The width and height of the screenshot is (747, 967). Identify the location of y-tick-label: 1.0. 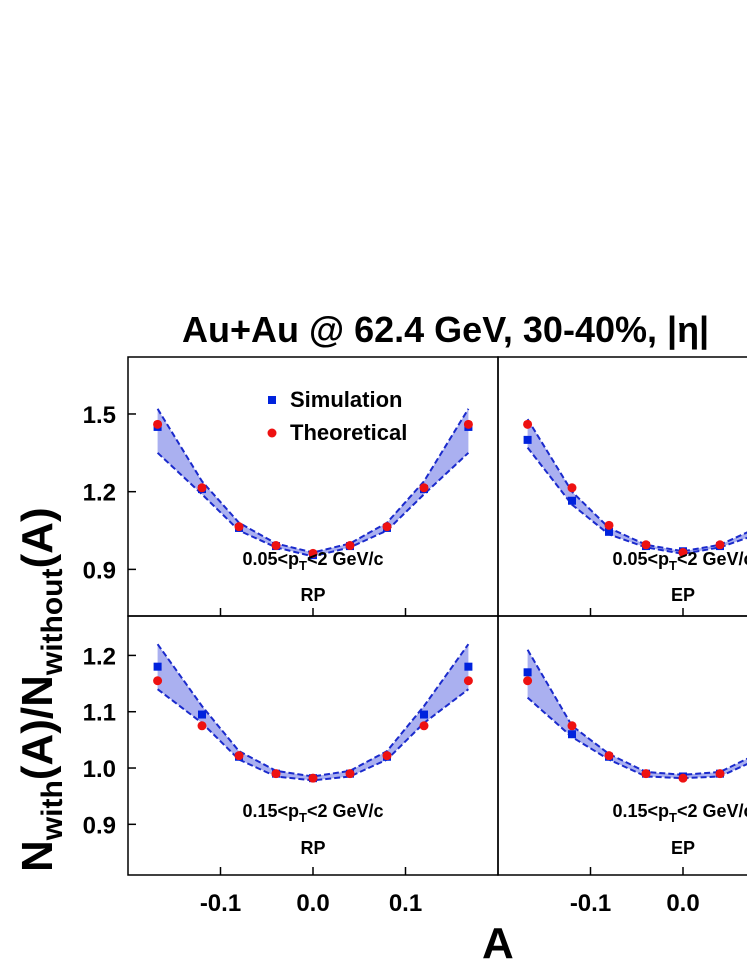
(99, 769).